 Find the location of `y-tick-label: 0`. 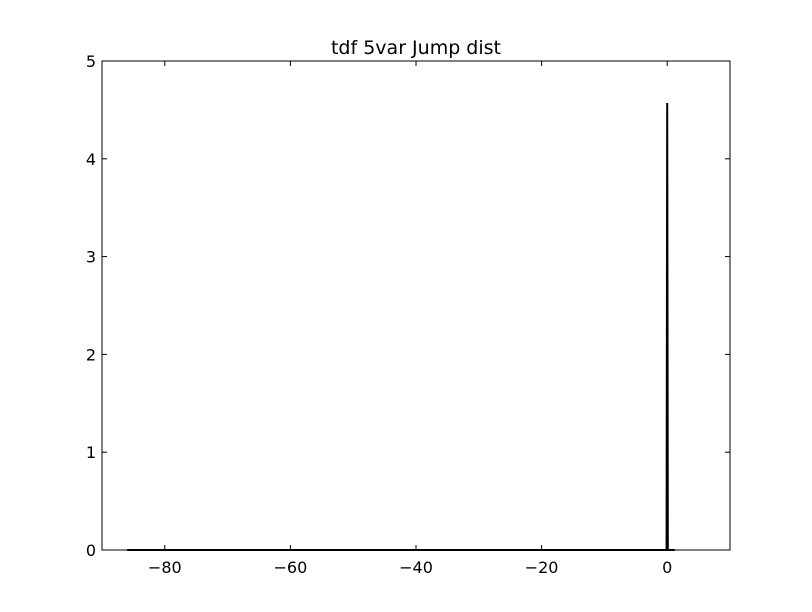

y-tick-label: 0 is located at coordinates (91, 550).